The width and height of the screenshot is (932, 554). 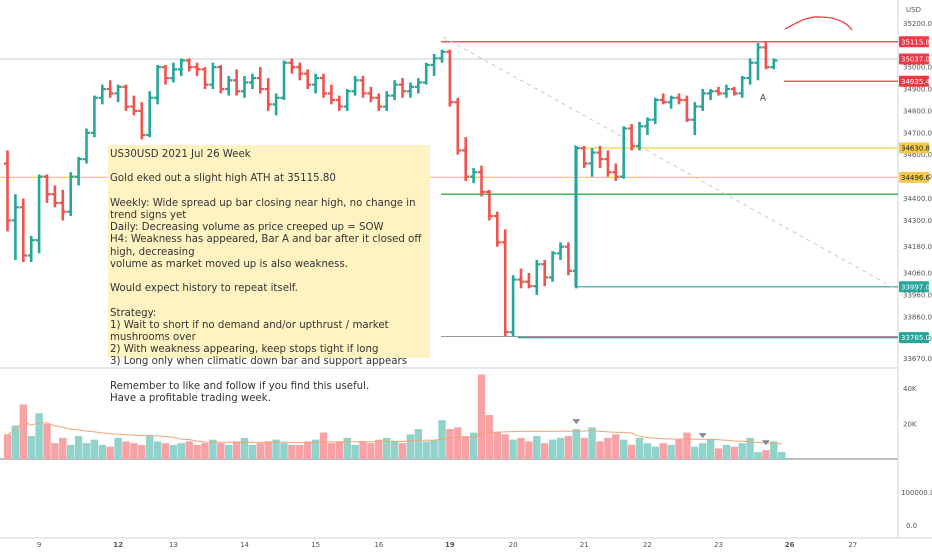 What do you see at coordinates (910, 424) in the screenshot?
I see `volume-tick-label: 20K` at bounding box center [910, 424].